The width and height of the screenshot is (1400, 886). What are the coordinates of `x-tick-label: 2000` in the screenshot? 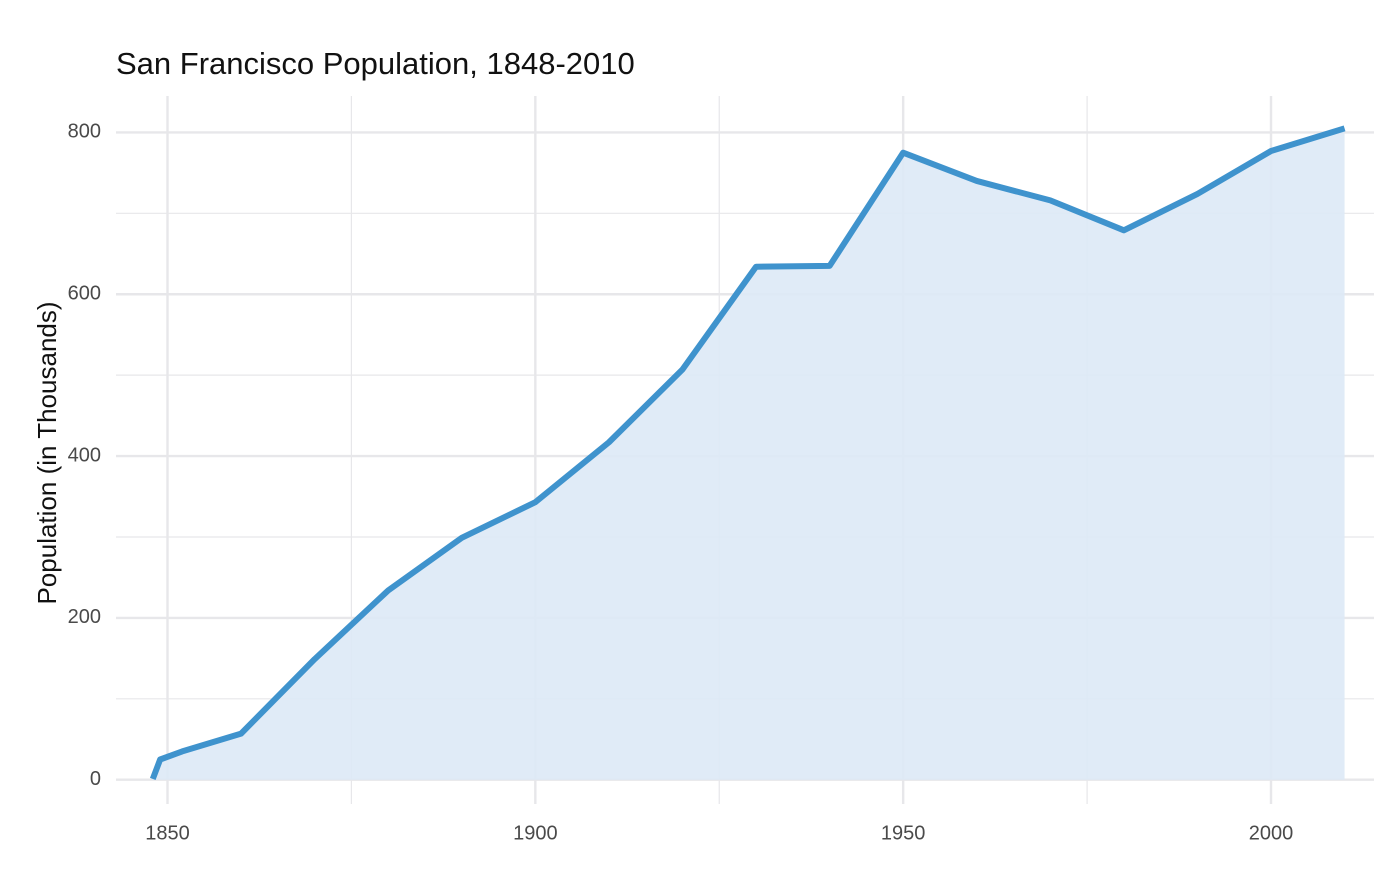 It's located at (1271, 833).